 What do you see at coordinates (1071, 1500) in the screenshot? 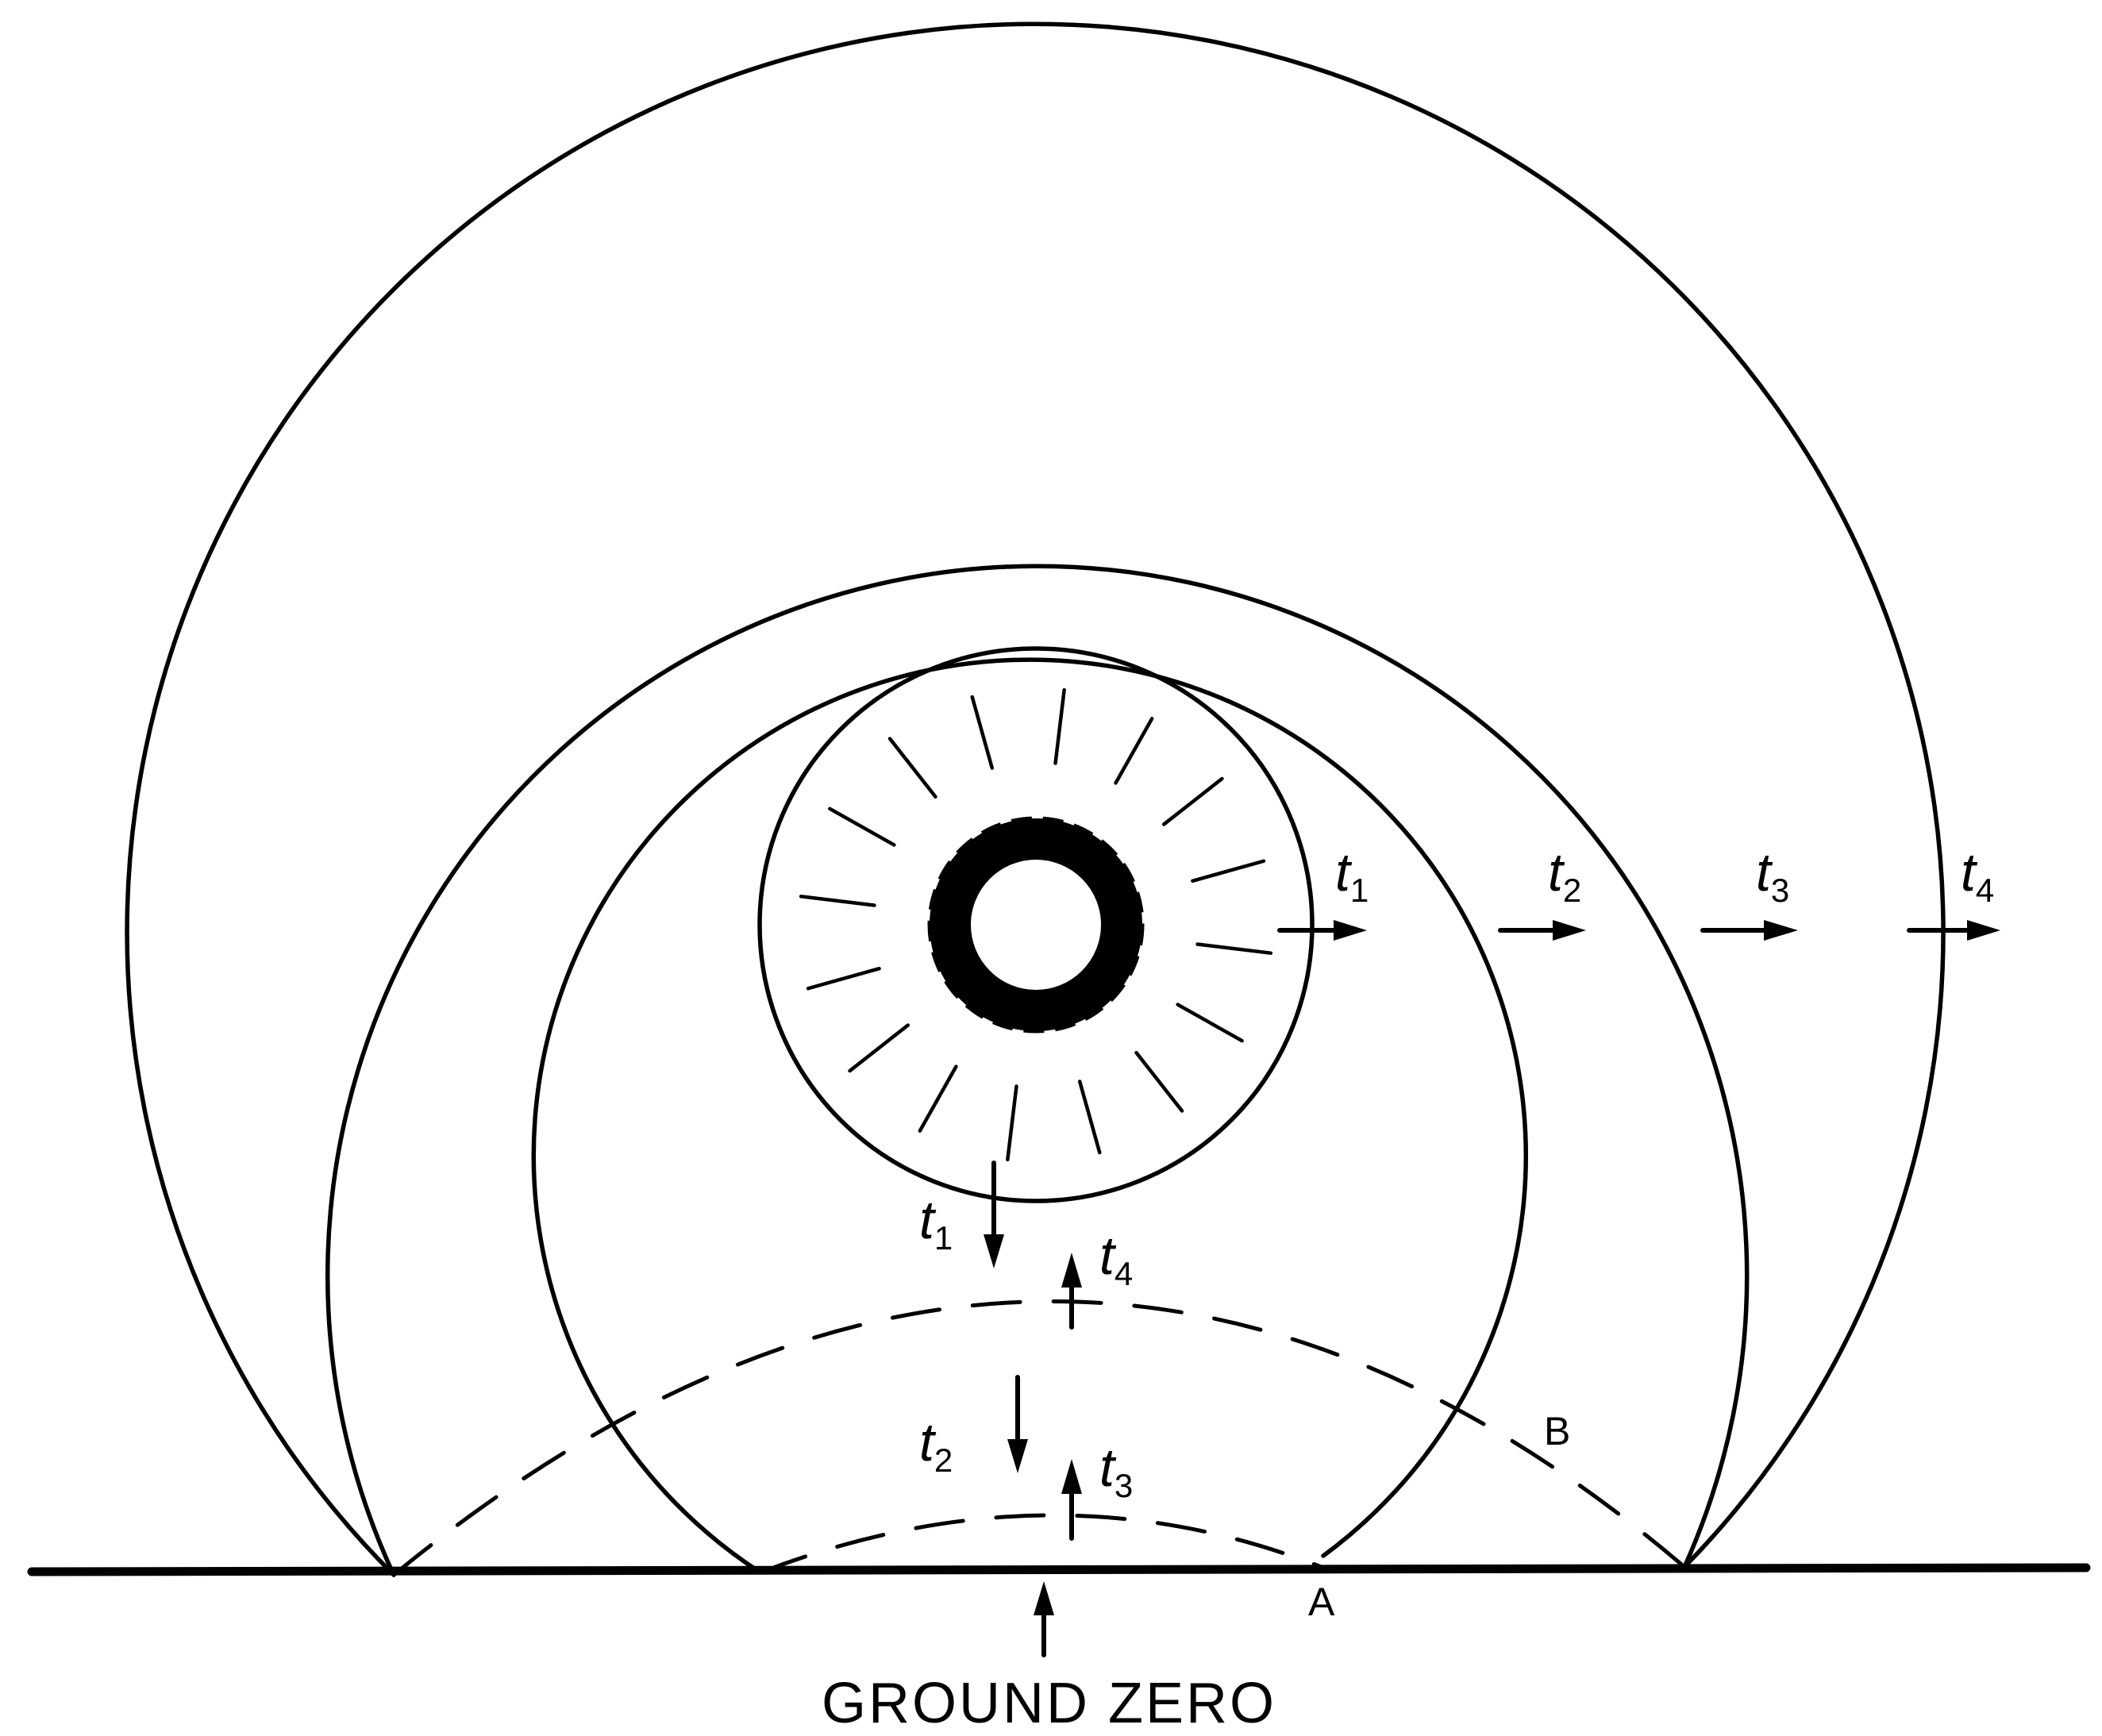
I see `reflected-arrow-t3` at bounding box center [1071, 1500].